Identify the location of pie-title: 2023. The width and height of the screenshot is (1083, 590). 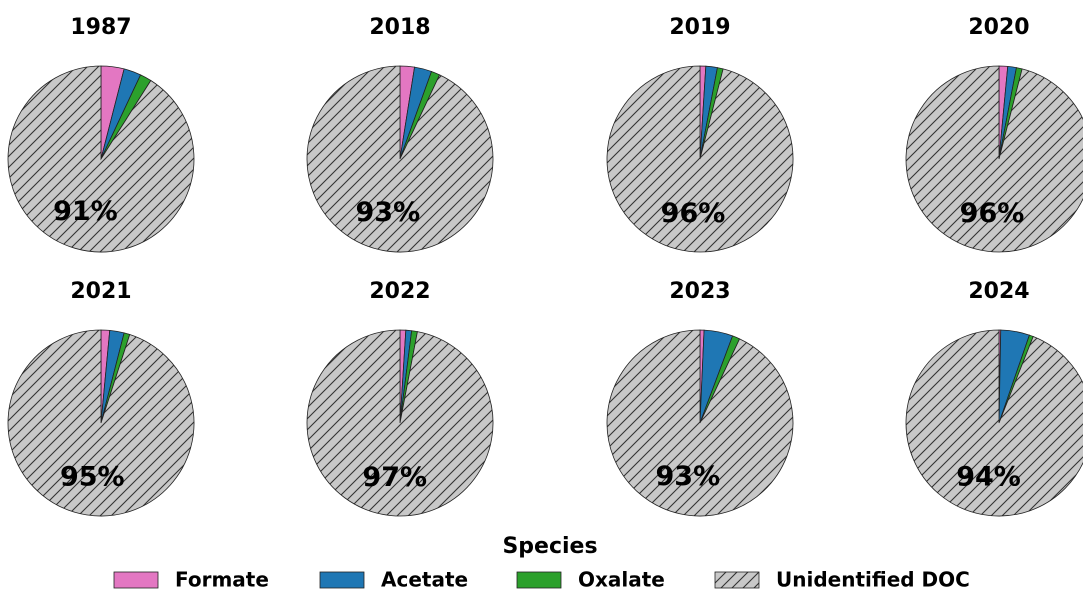
(699, 291).